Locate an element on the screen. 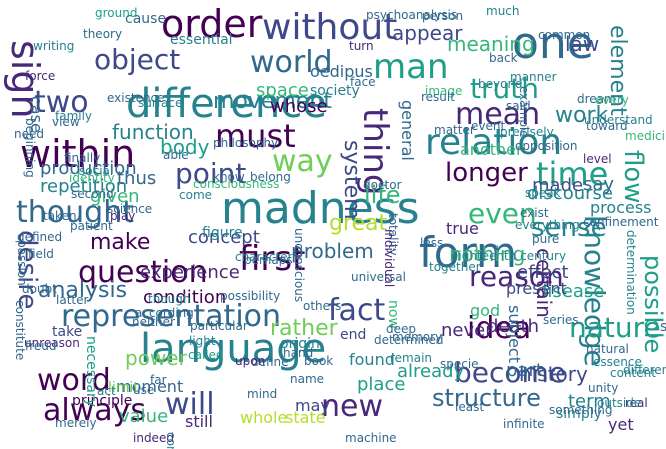 This screenshot has width=666, height=449. cloud-word-discourse: discourse is located at coordinates (570, 193).